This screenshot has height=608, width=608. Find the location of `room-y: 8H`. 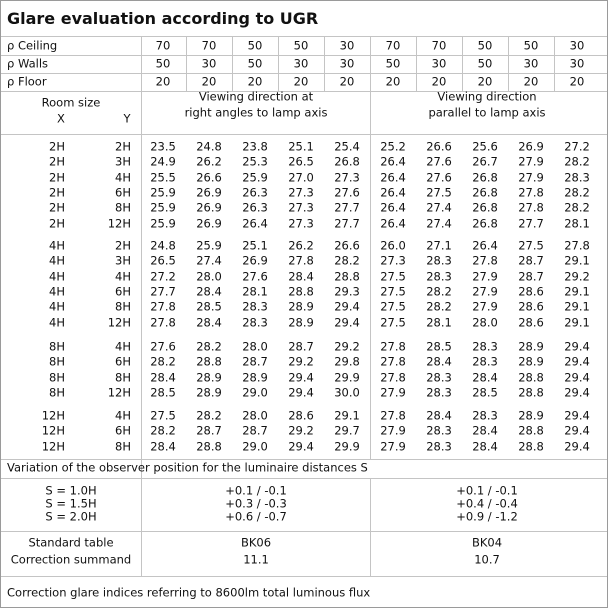

room-y: 8H is located at coordinates (123, 445).